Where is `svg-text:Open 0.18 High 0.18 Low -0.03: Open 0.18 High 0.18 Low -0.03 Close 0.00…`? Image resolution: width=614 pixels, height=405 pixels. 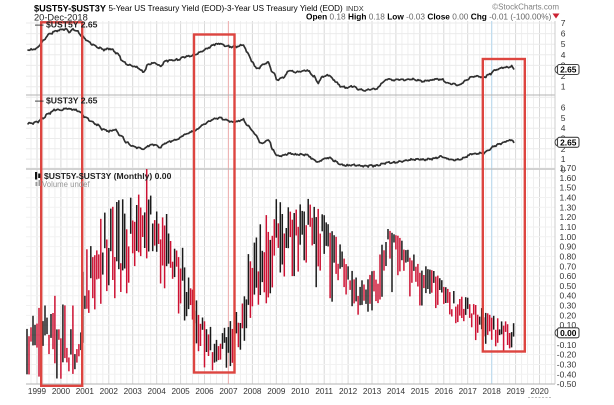 svg-text:Open 0.18 High 0.18 Low -0.03: Open 0.18 High 0.18 Low -0.03 Close 0.00… is located at coordinates (429, 17).